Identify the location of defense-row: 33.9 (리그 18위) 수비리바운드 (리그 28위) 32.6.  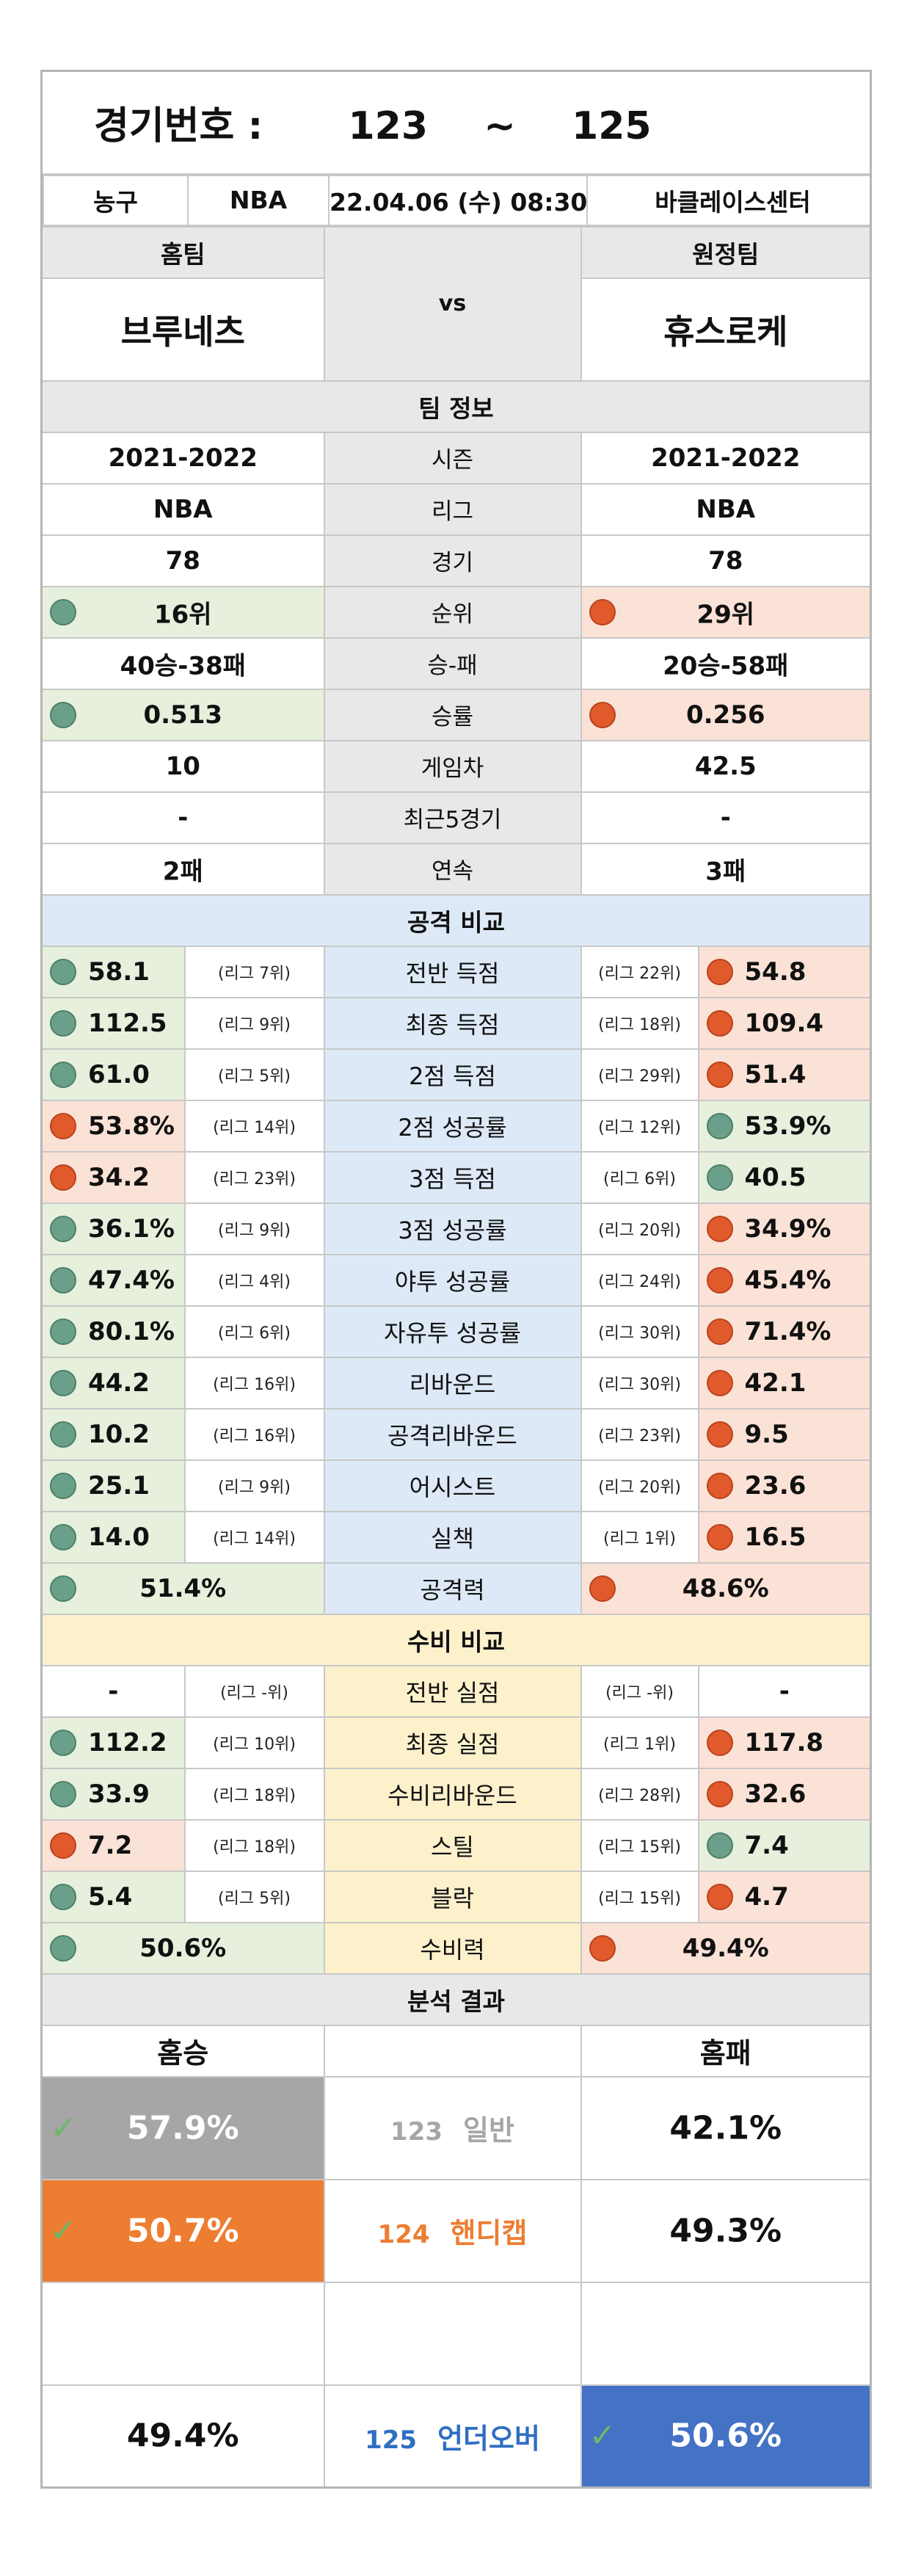
(456, 1794).